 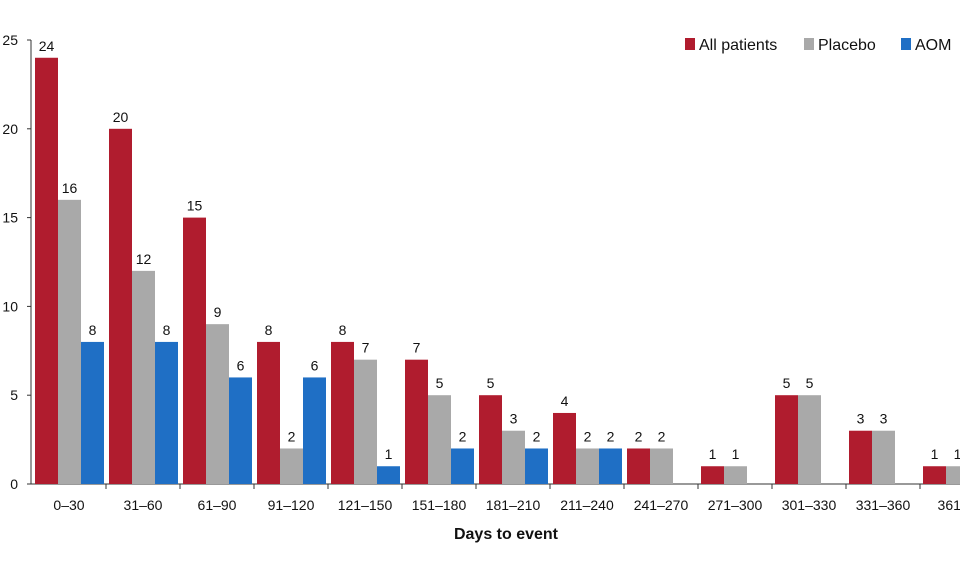 I want to click on data-label: 16, so click(x=70, y=188).